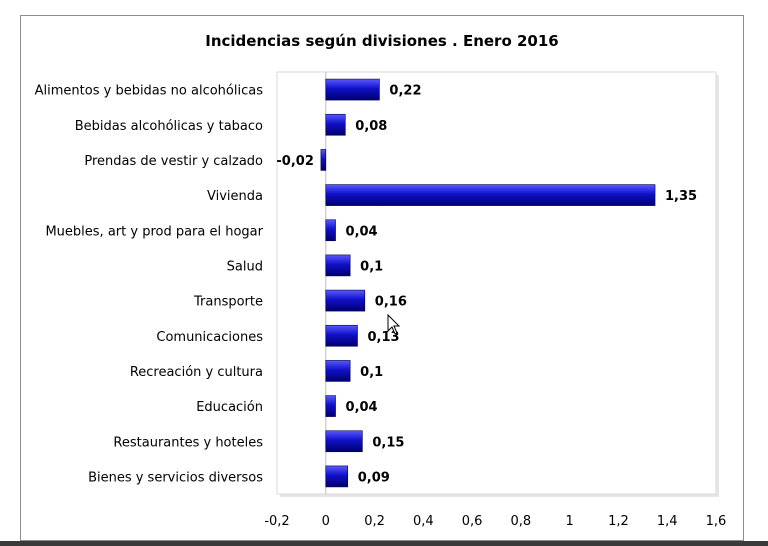  I want to click on value-label: 0,09, so click(374, 477).